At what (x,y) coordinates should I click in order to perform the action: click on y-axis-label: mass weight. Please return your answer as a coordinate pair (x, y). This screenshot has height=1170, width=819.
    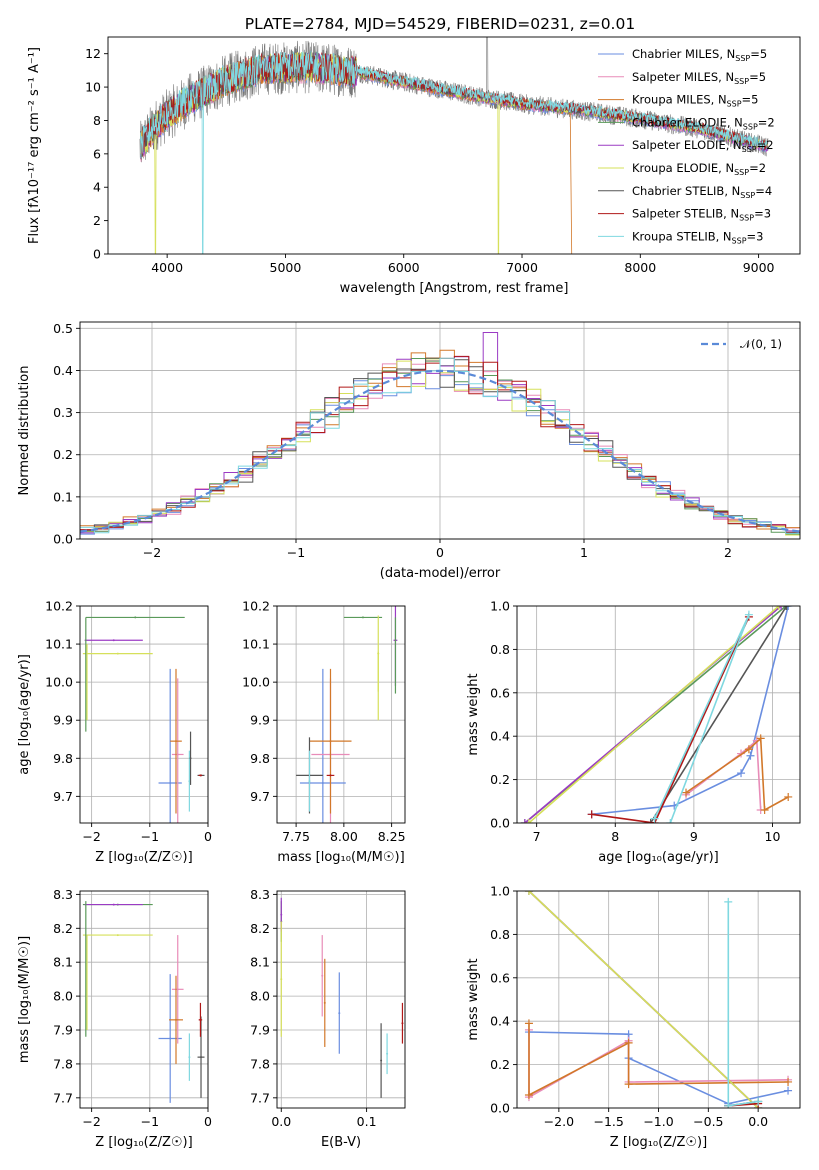
    Looking at the image, I should click on (473, 999).